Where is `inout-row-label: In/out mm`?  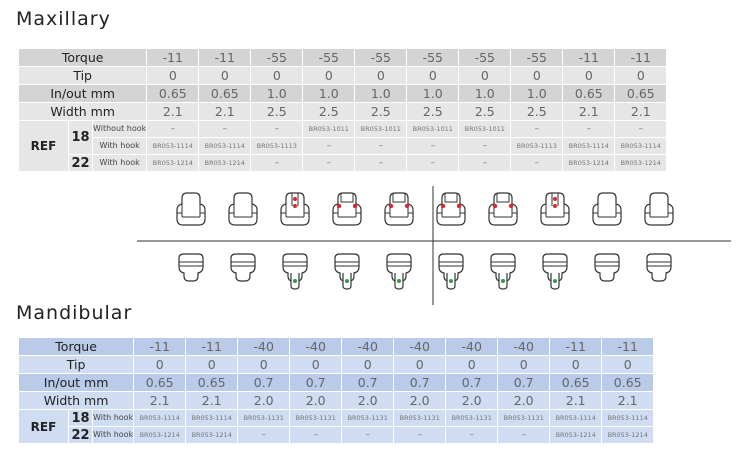 inout-row-label: In/out mm is located at coordinates (76, 382).